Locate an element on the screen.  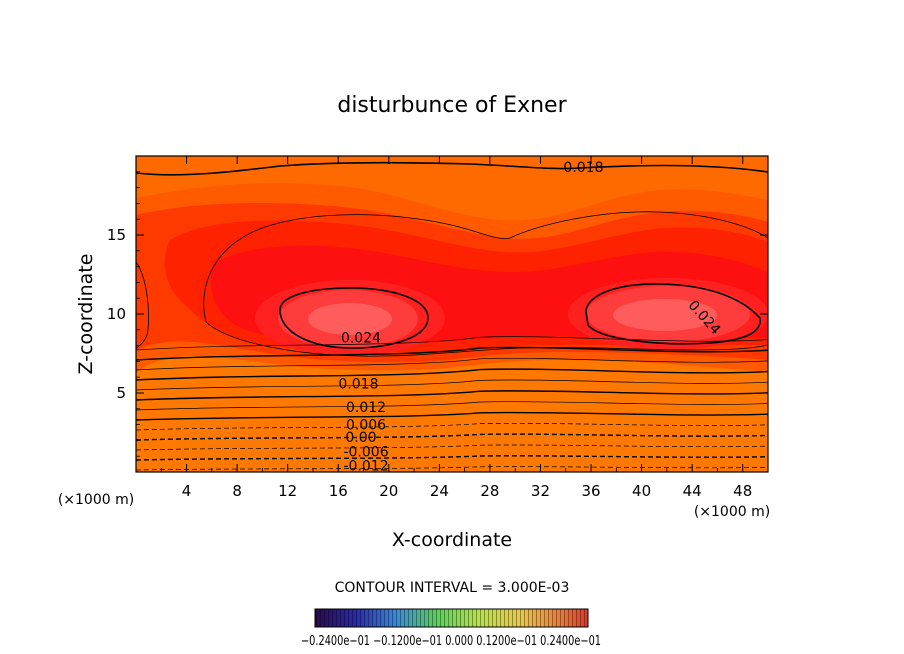
x-tick-label: 20 is located at coordinates (388, 491).